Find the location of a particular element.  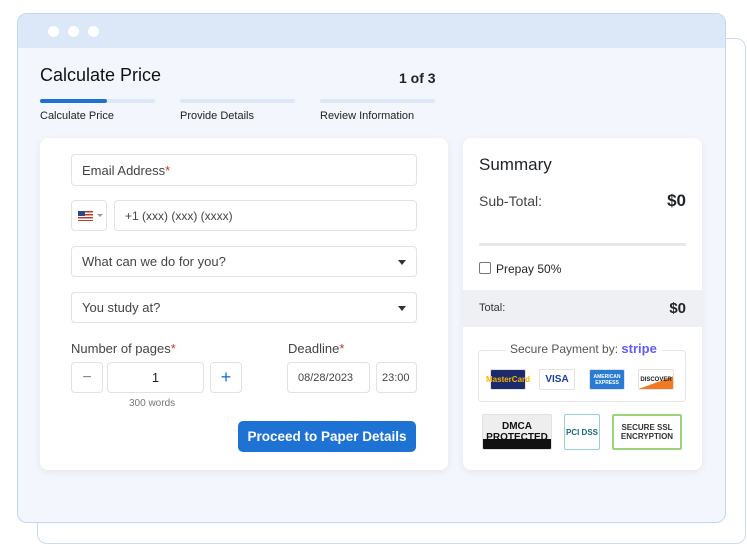

total-value: $0 is located at coordinates (677, 308).